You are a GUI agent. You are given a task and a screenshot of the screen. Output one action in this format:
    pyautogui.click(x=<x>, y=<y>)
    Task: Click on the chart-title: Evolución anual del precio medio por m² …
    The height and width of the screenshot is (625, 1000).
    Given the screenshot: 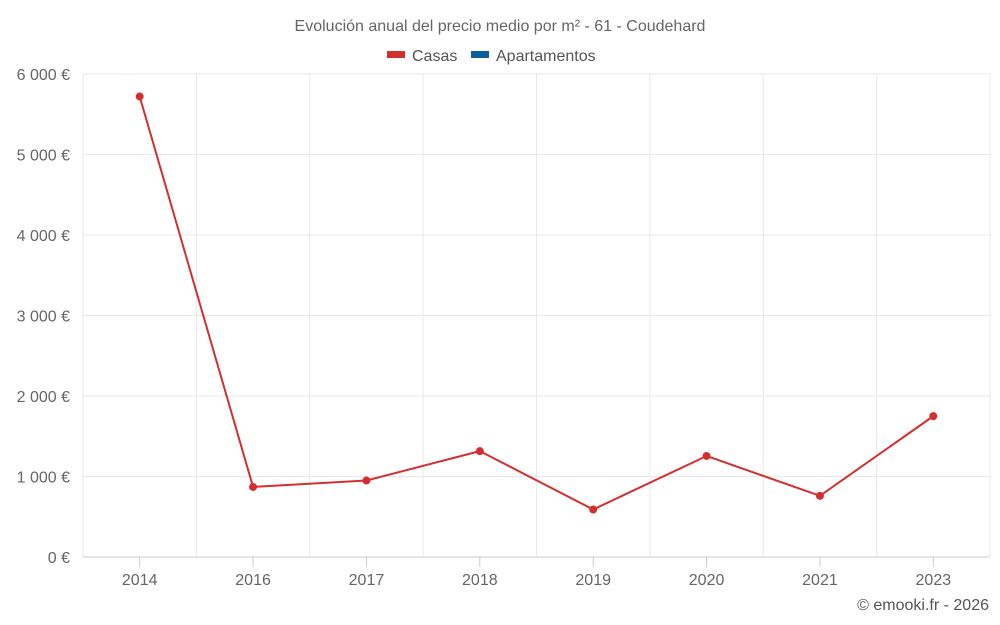 What is the action you would take?
    pyautogui.click(x=500, y=26)
    